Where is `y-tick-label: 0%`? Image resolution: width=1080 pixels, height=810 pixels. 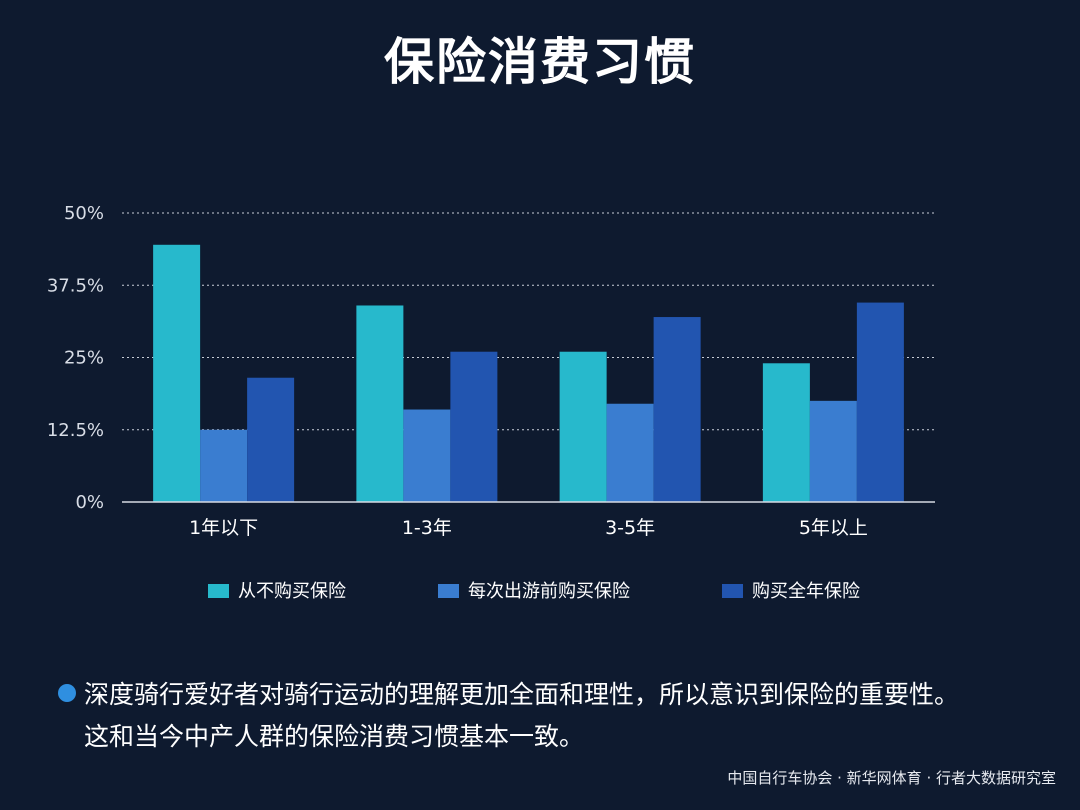 y-tick-label: 0% is located at coordinates (89, 502).